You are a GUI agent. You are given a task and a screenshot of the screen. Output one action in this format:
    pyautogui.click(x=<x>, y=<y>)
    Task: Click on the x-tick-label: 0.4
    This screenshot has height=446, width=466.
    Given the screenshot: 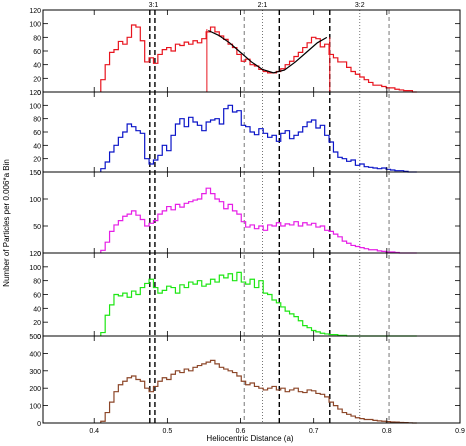 What is the action you would take?
    pyautogui.click(x=94, y=431)
    